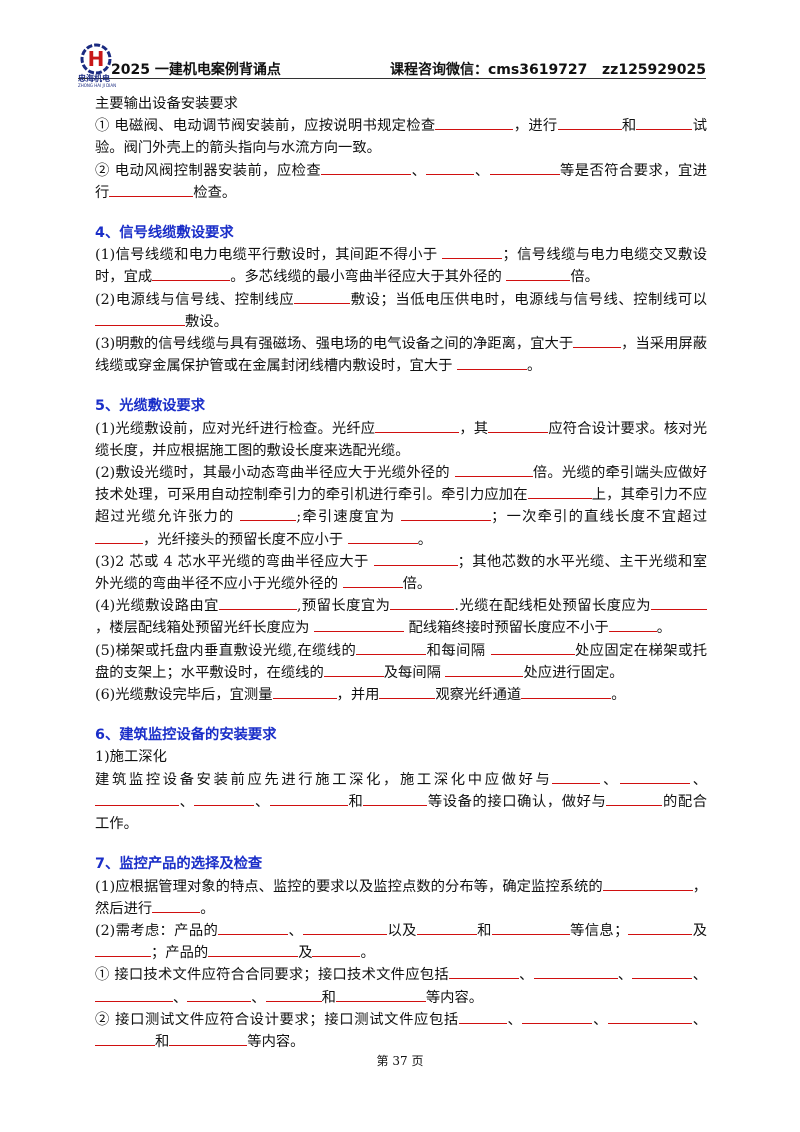  What do you see at coordinates (166, 104) in the screenshot?
I see `text: 主要输出设备安装要求` at bounding box center [166, 104].